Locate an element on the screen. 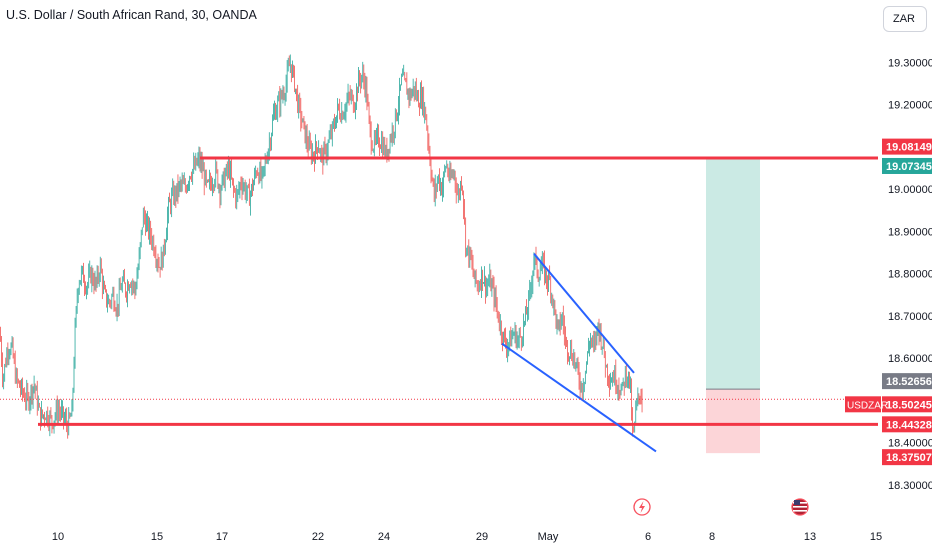 Image resolution: width=932 pixels, height=555 pixels. symbol-tag-box is located at coordinates (863, 404).